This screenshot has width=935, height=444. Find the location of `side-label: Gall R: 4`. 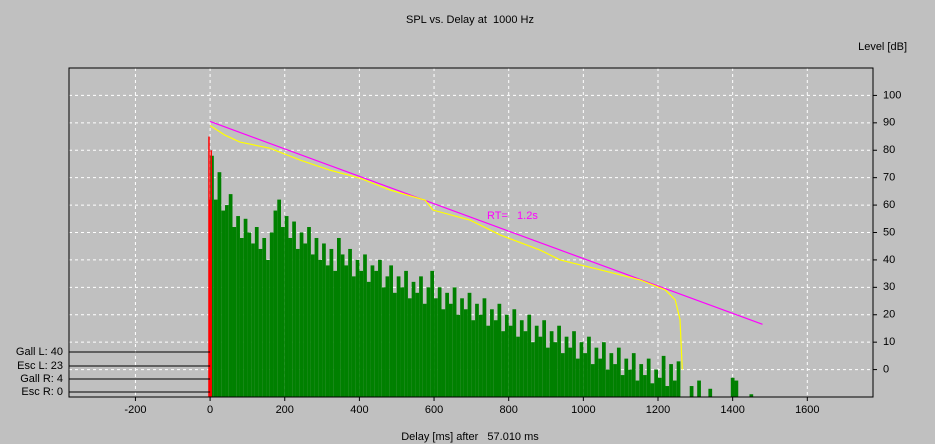

side-label: Gall R: 4 is located at coordinates (41, 379).